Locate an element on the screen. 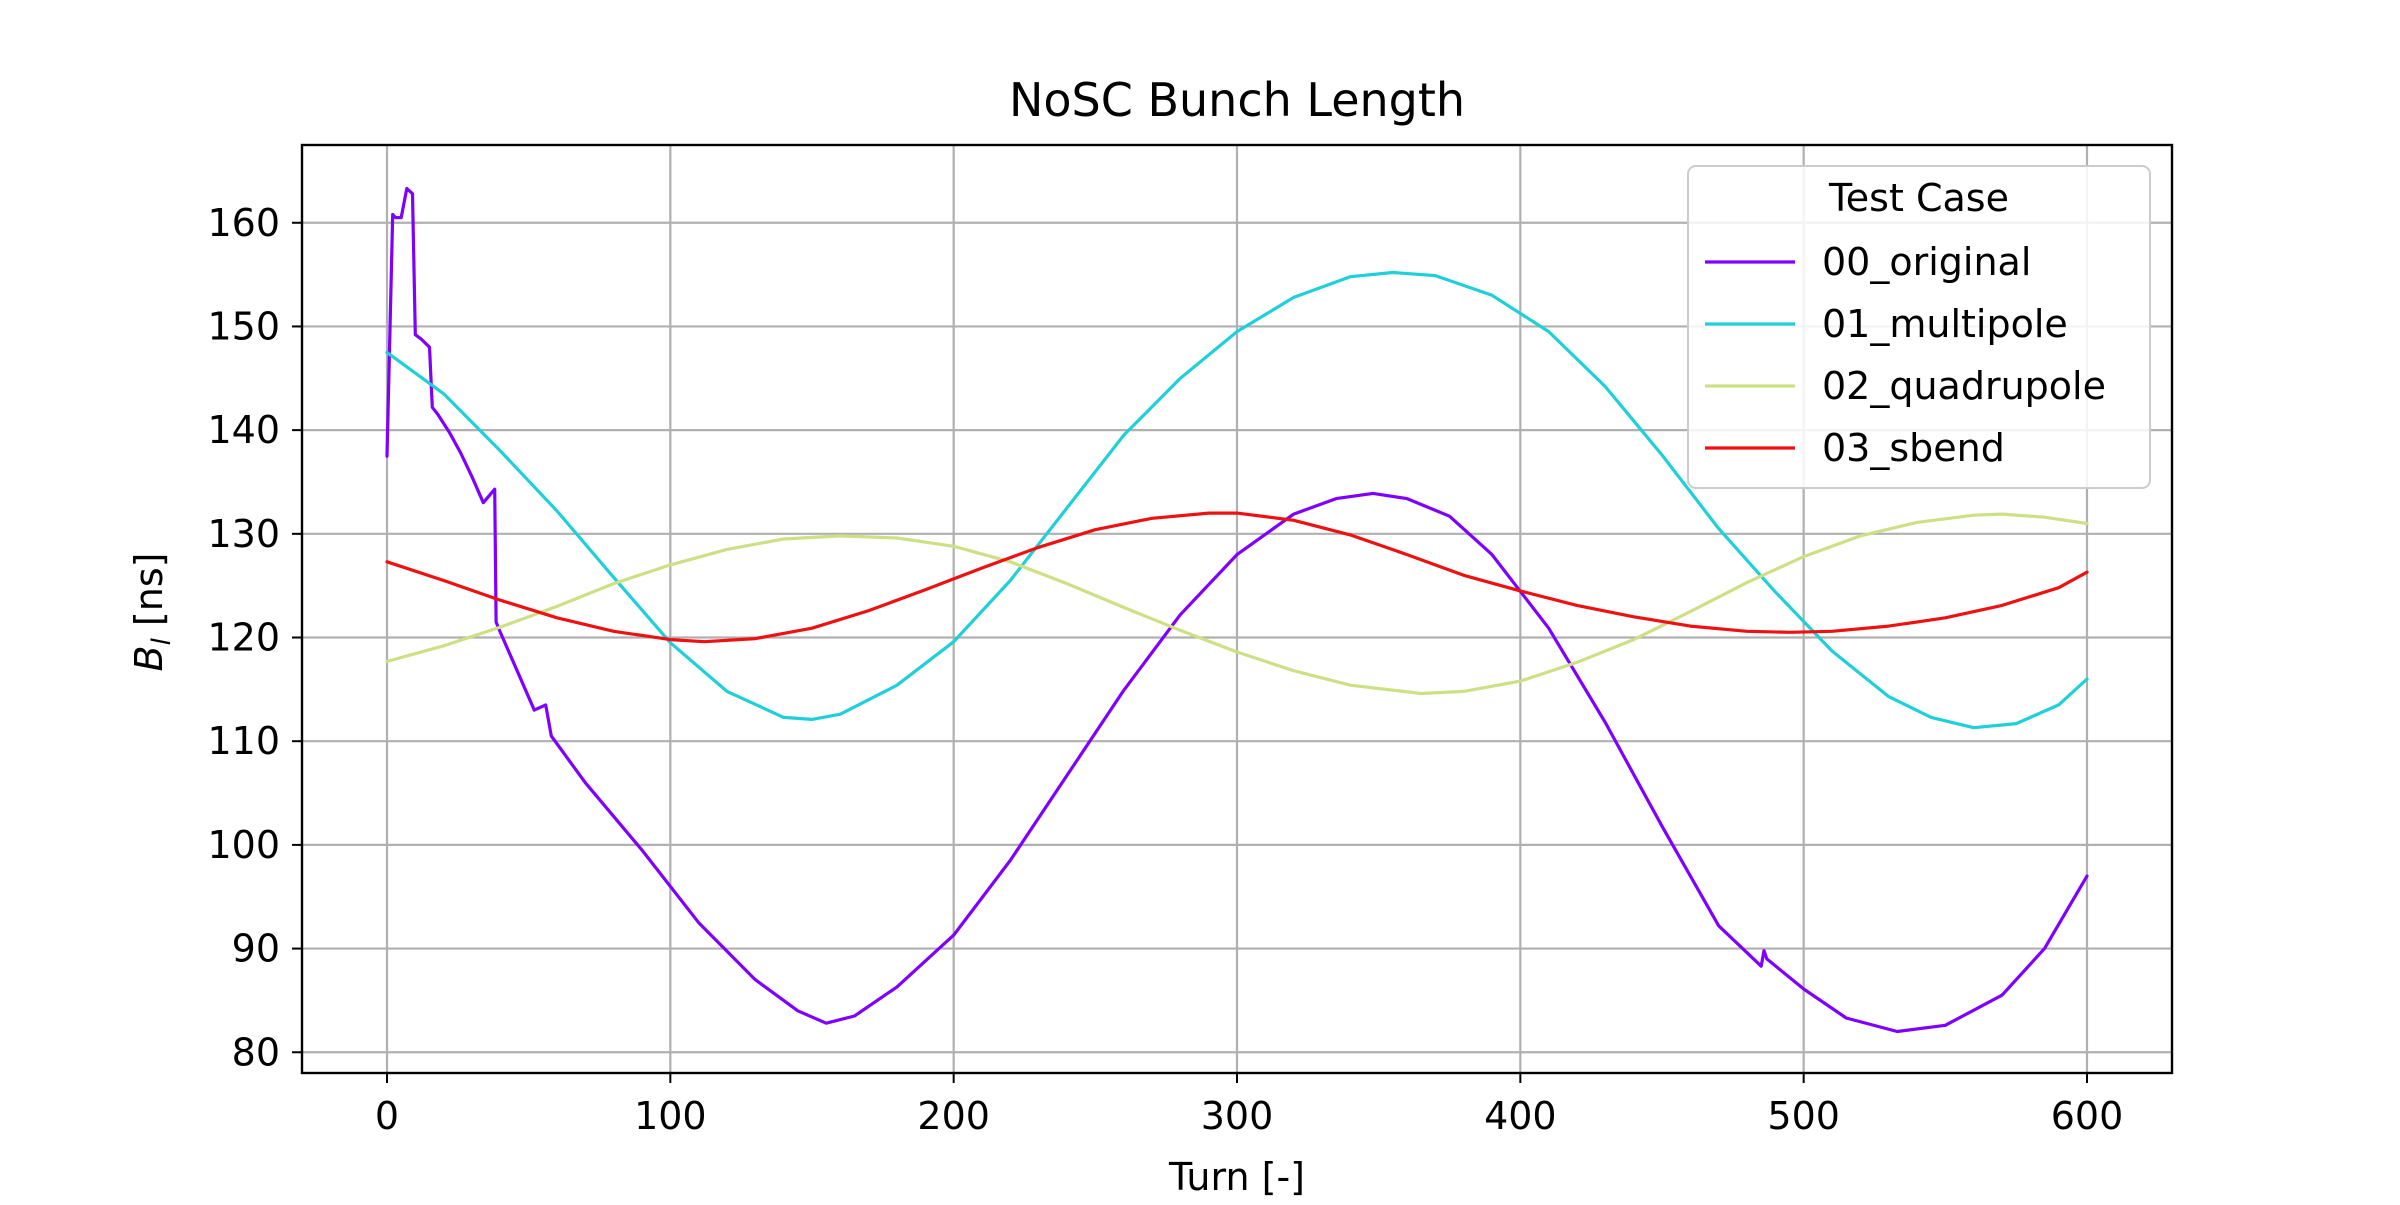  y-tick-label: 80 is located at coordinates (256, 1052).